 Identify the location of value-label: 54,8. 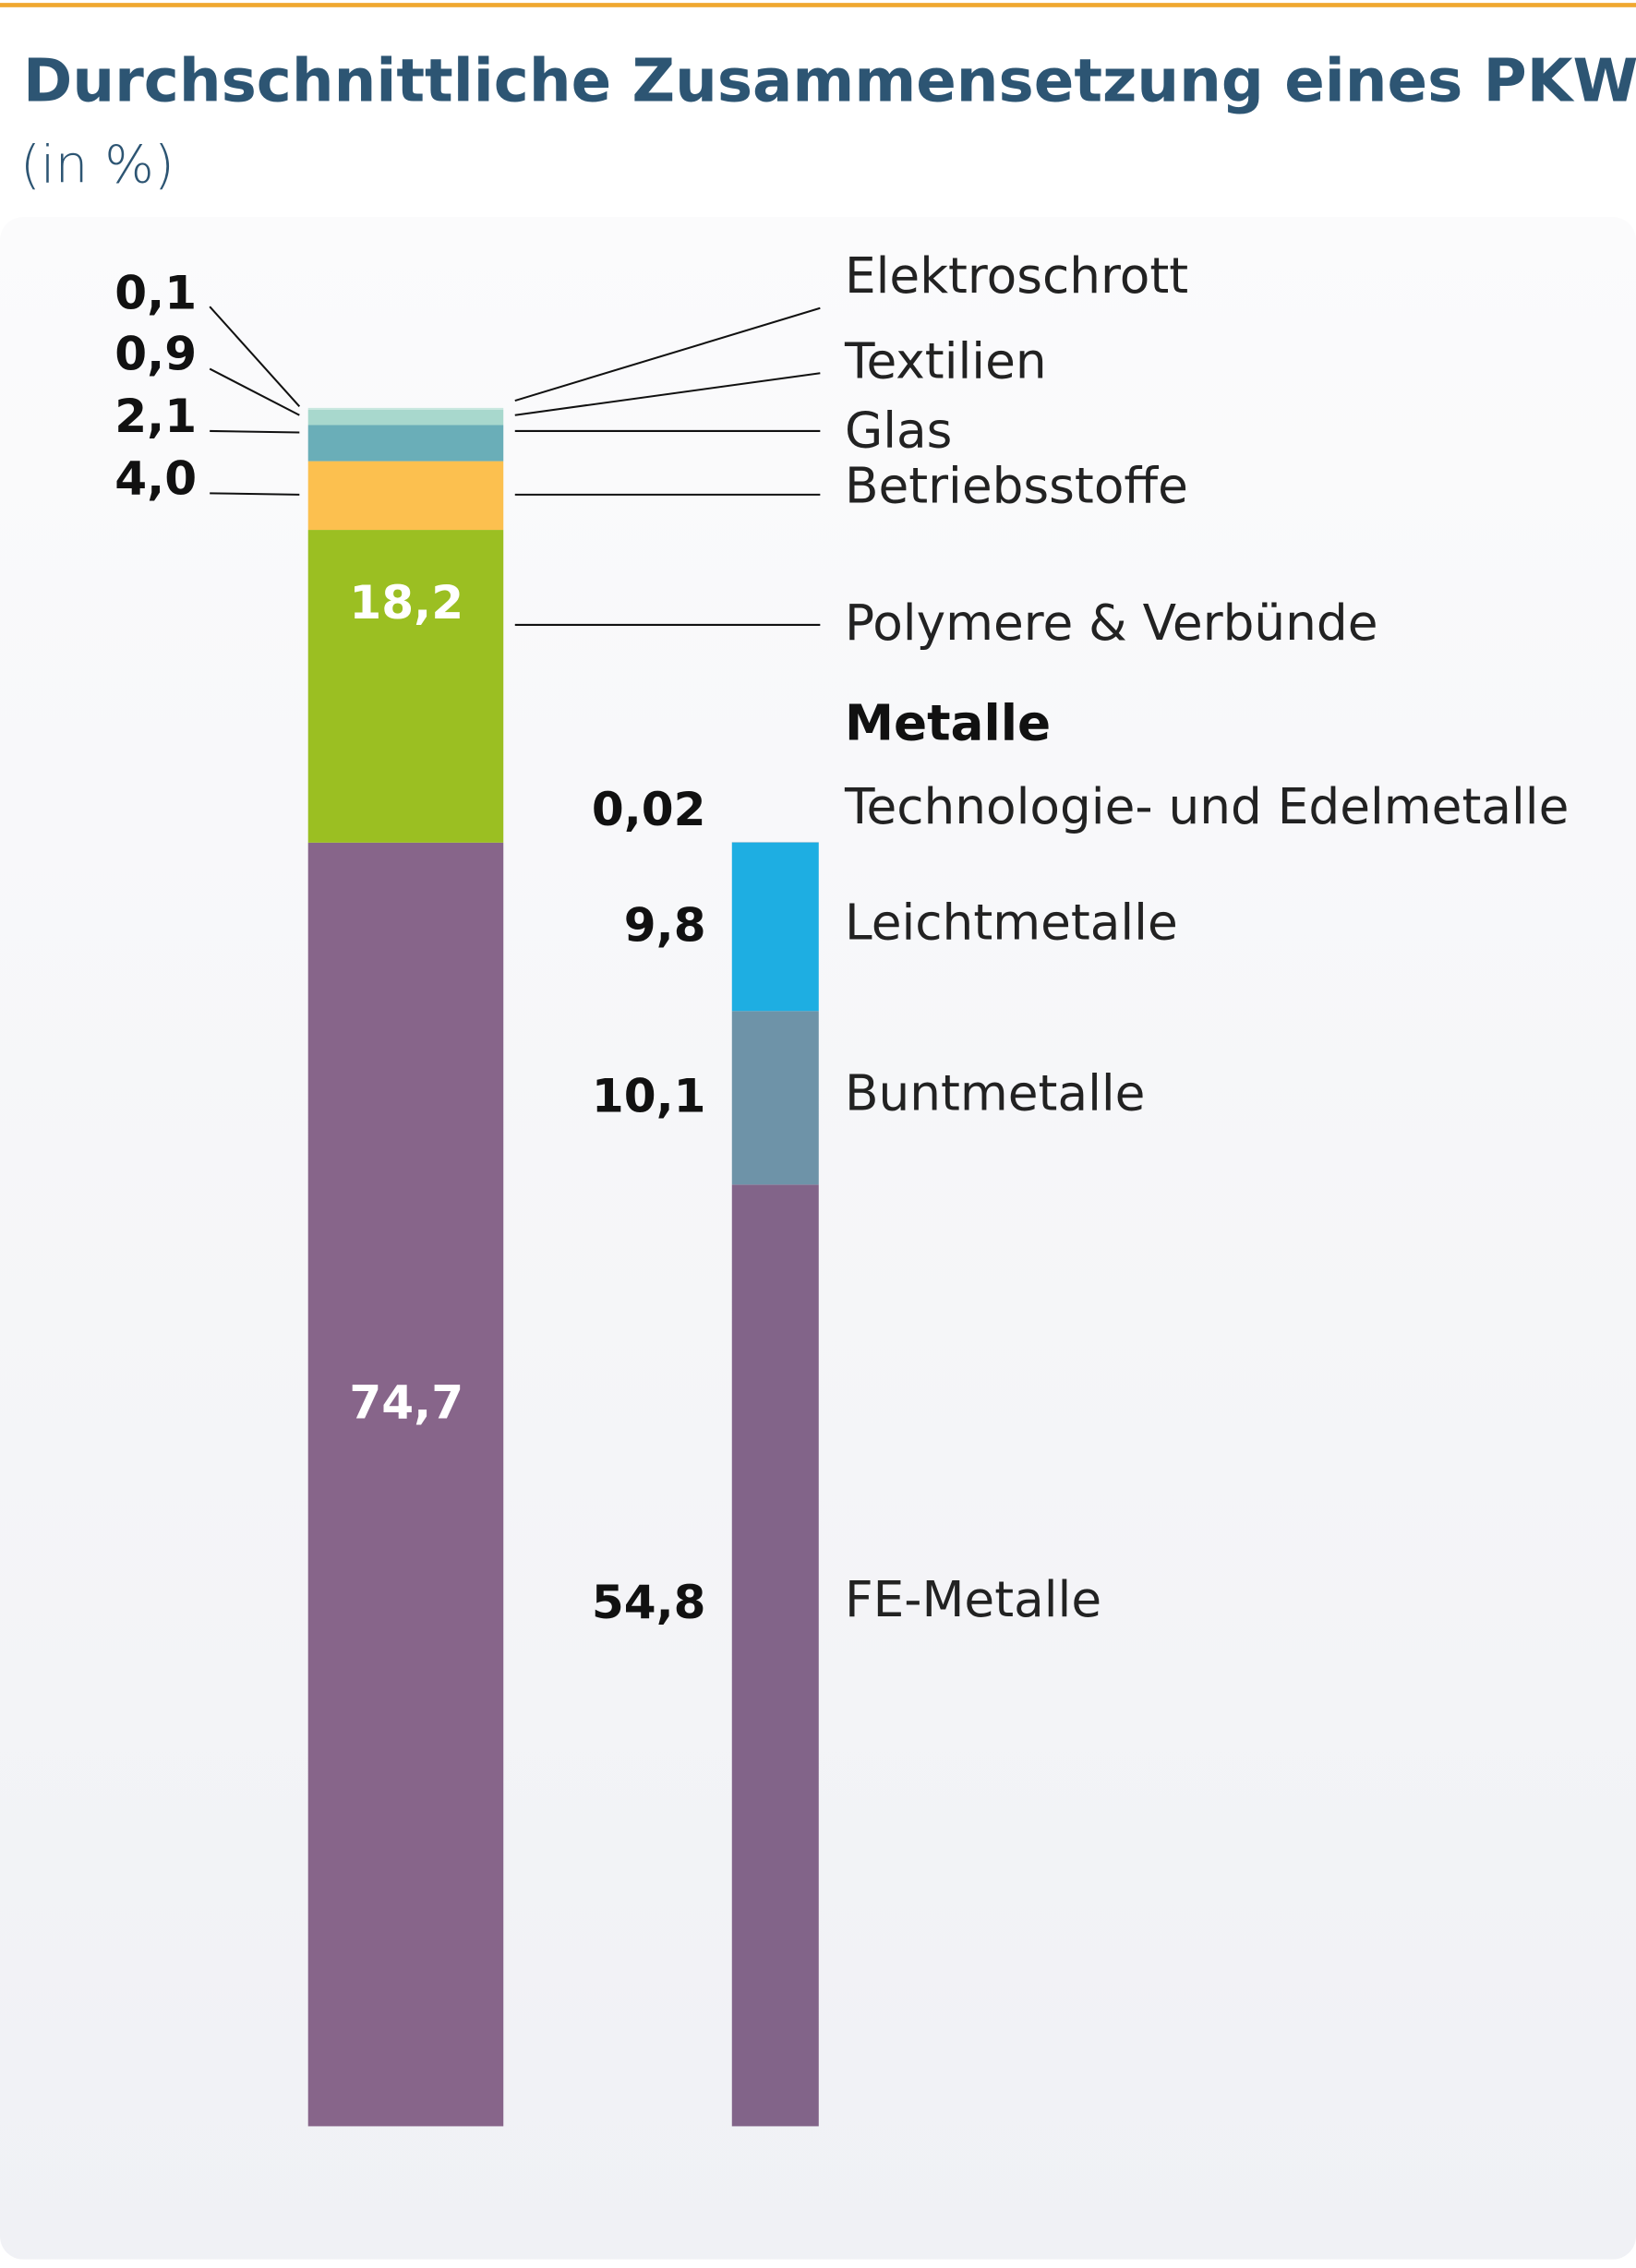
(649, 1602).